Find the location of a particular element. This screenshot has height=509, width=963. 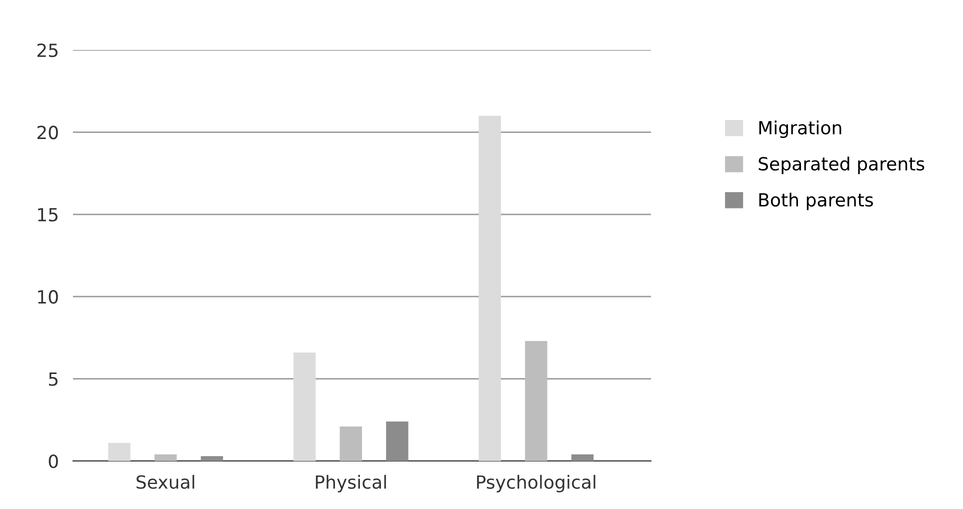

y-tick-label: 0 is located at coordinates (53, 461).